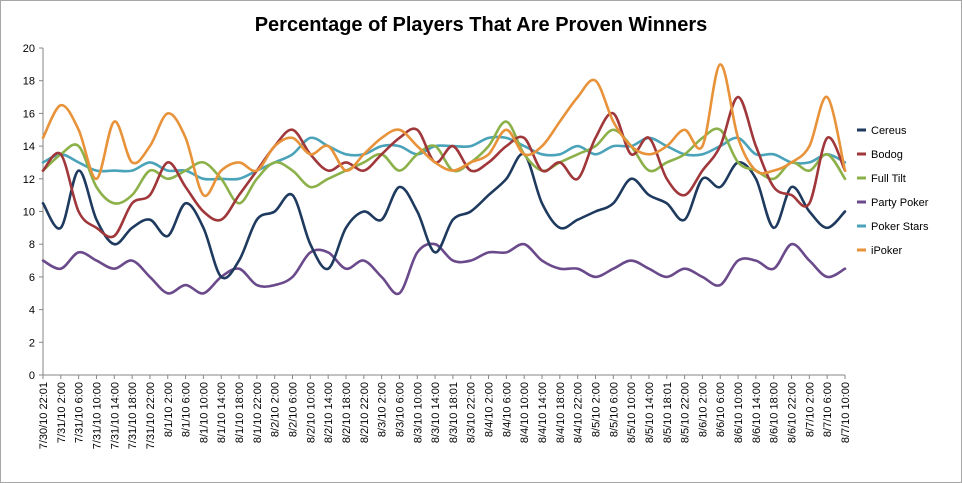 The width and height of the screenshot is (962, 483). Describe the element at coordinates (887, 155) in the screenshot. I see `legend-label: Bodog` at that location.